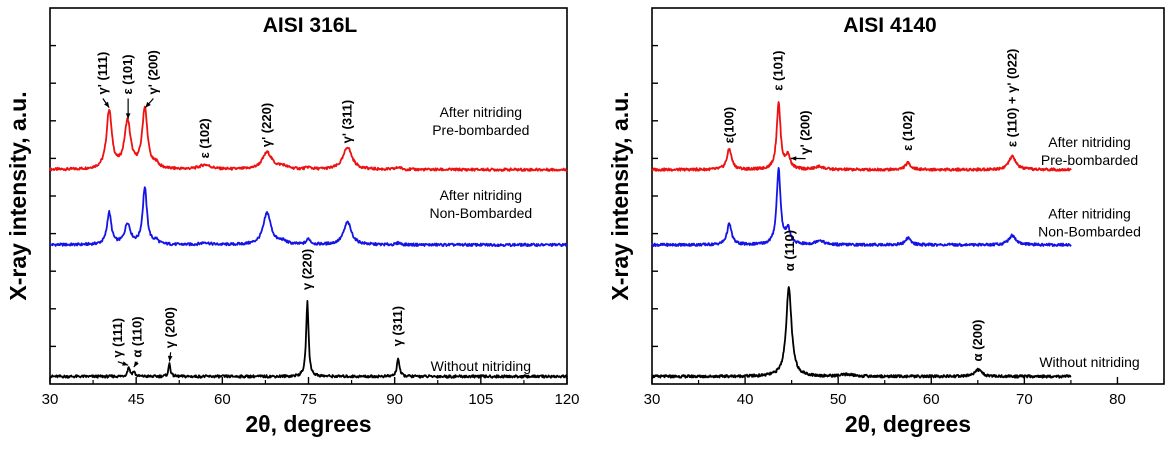 The image size is (1171, 457). What do you see at coordinates (1117, 399) in the screenshot?
I see `x-tick-label: 80` at bounding box center [1117, 399].